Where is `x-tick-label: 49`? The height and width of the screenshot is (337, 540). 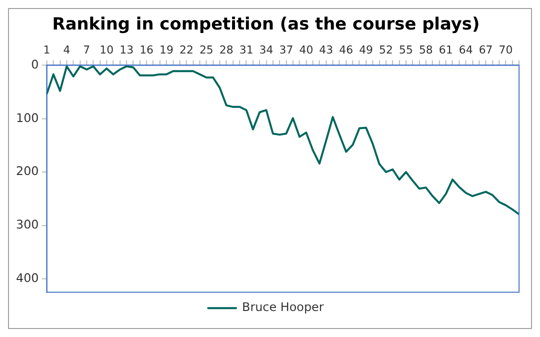
x-tick-label: 49 is located at coordinates (366, 50).